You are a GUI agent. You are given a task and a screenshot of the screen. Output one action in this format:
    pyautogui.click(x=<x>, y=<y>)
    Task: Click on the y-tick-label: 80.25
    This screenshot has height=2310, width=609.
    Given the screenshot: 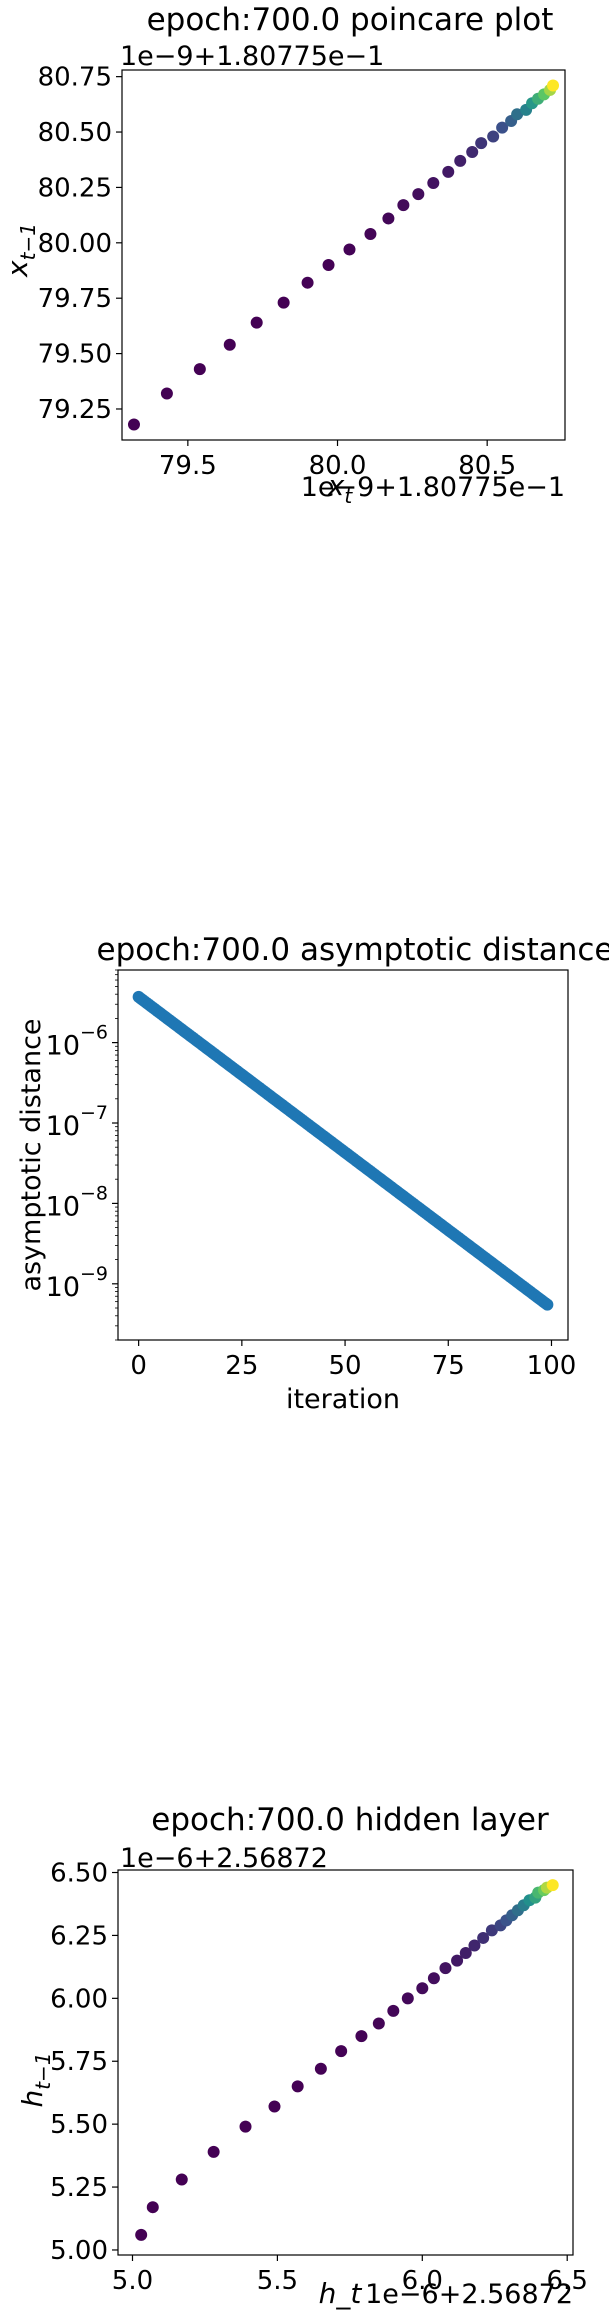 What is the action you would take?
    pyautogui.click(x=75, y=188)
    